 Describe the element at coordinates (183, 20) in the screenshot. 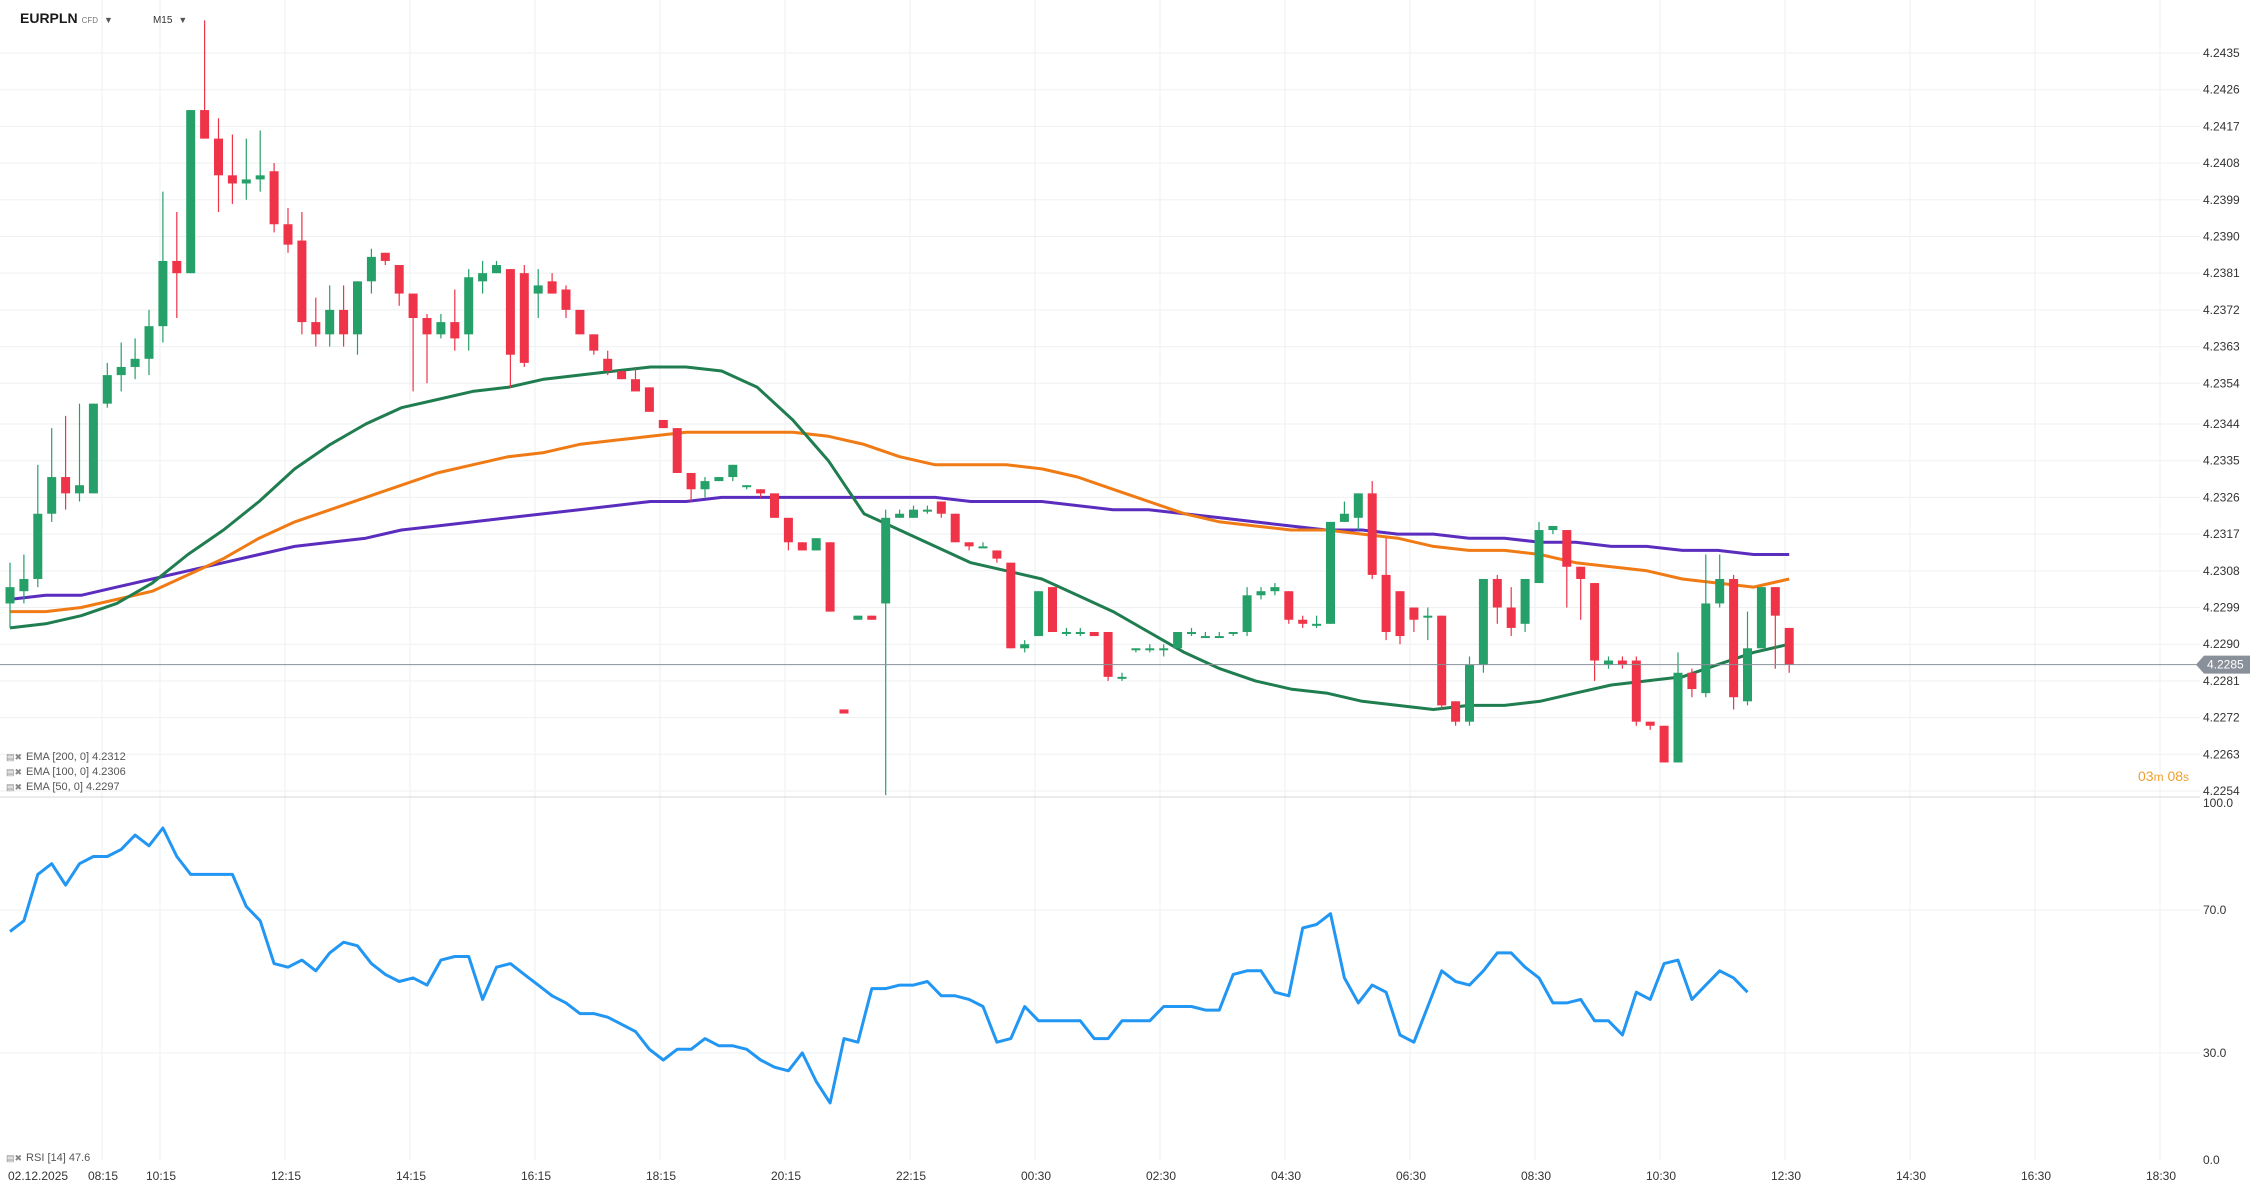

I see `timeframe-dropdown-icon: ▼` at that location.